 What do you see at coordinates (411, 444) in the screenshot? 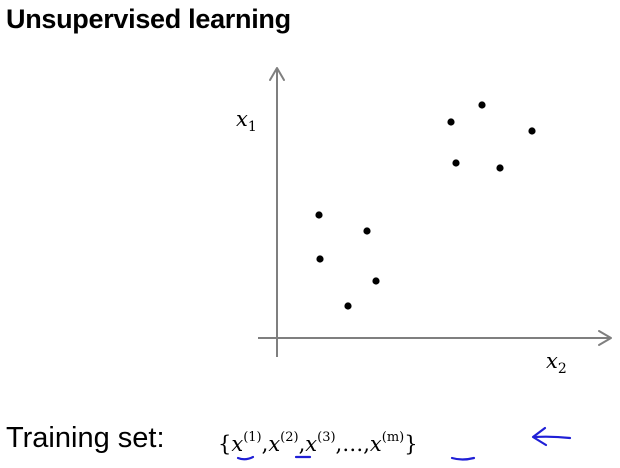
I see `close-brace: }` at bounding box center [411, 444].